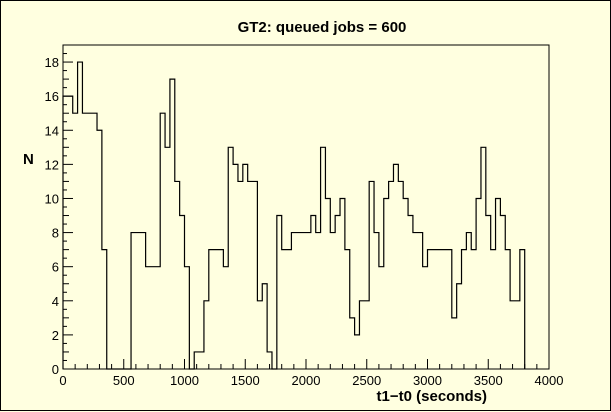 This screenshot has width=611, height=412. Describe the element at coordinates (52, 198) in the screenshot. I see `y-tick-label: 10` at that location.